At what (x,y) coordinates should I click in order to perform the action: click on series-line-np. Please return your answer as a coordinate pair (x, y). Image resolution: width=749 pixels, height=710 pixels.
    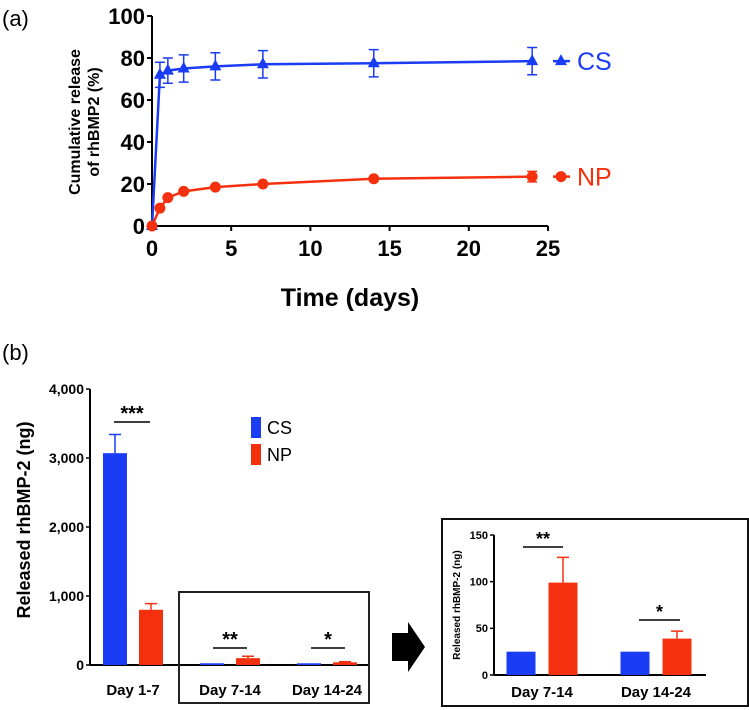
    Looking at the image, I should click on (341, 201).